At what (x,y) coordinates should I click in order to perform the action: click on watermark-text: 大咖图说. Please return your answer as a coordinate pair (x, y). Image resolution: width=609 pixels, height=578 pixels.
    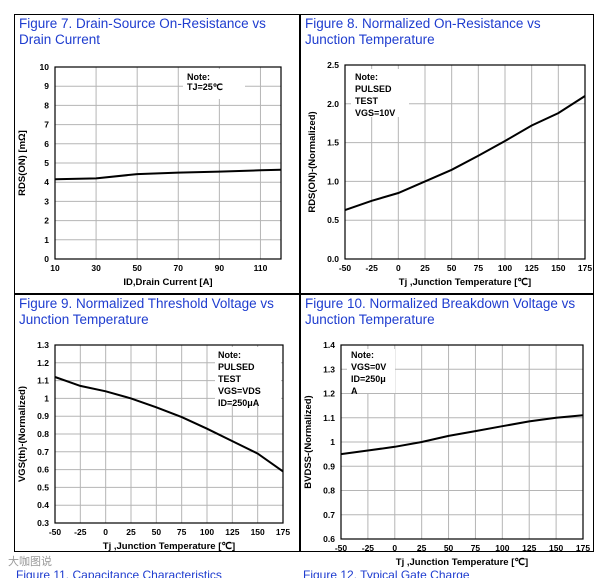
    Looking at the image, I should click on (30, 562).